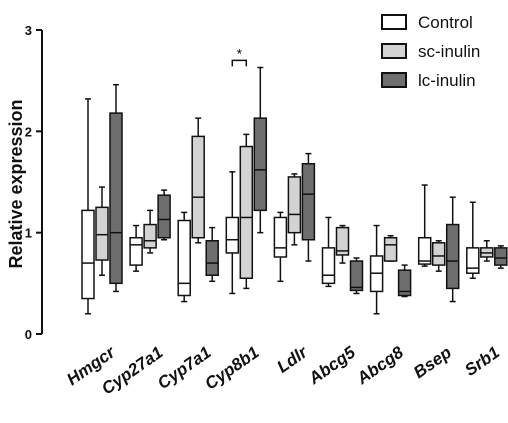 This screenshot has width=508, height=423. I want to click on legend-label: sc-inulin, so click(449, 51).